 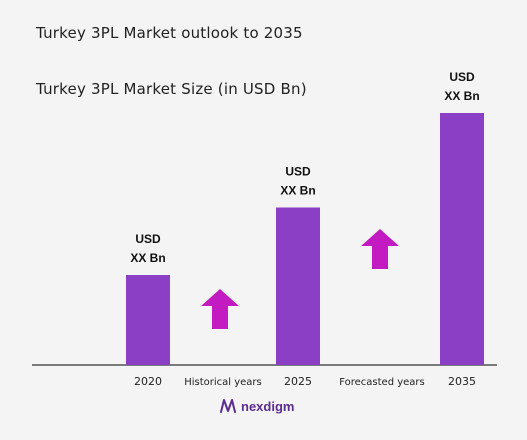 What do you see at coordinates (297, 191) in the screenshot?
I see `data-label-2025-2: XX Bn` at bounding box center [297, 191].